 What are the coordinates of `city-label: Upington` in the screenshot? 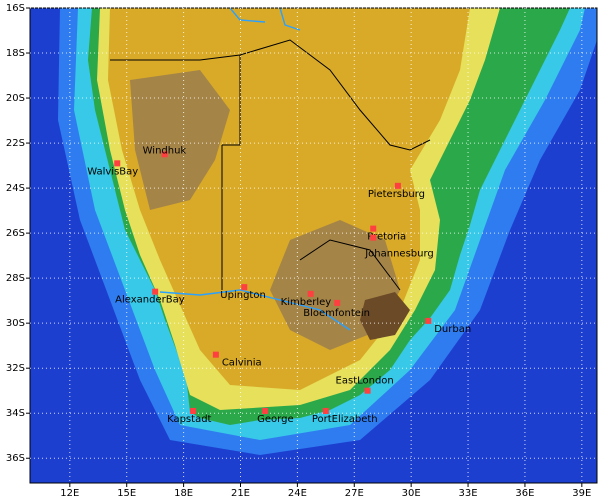 It's located at (243, 295).